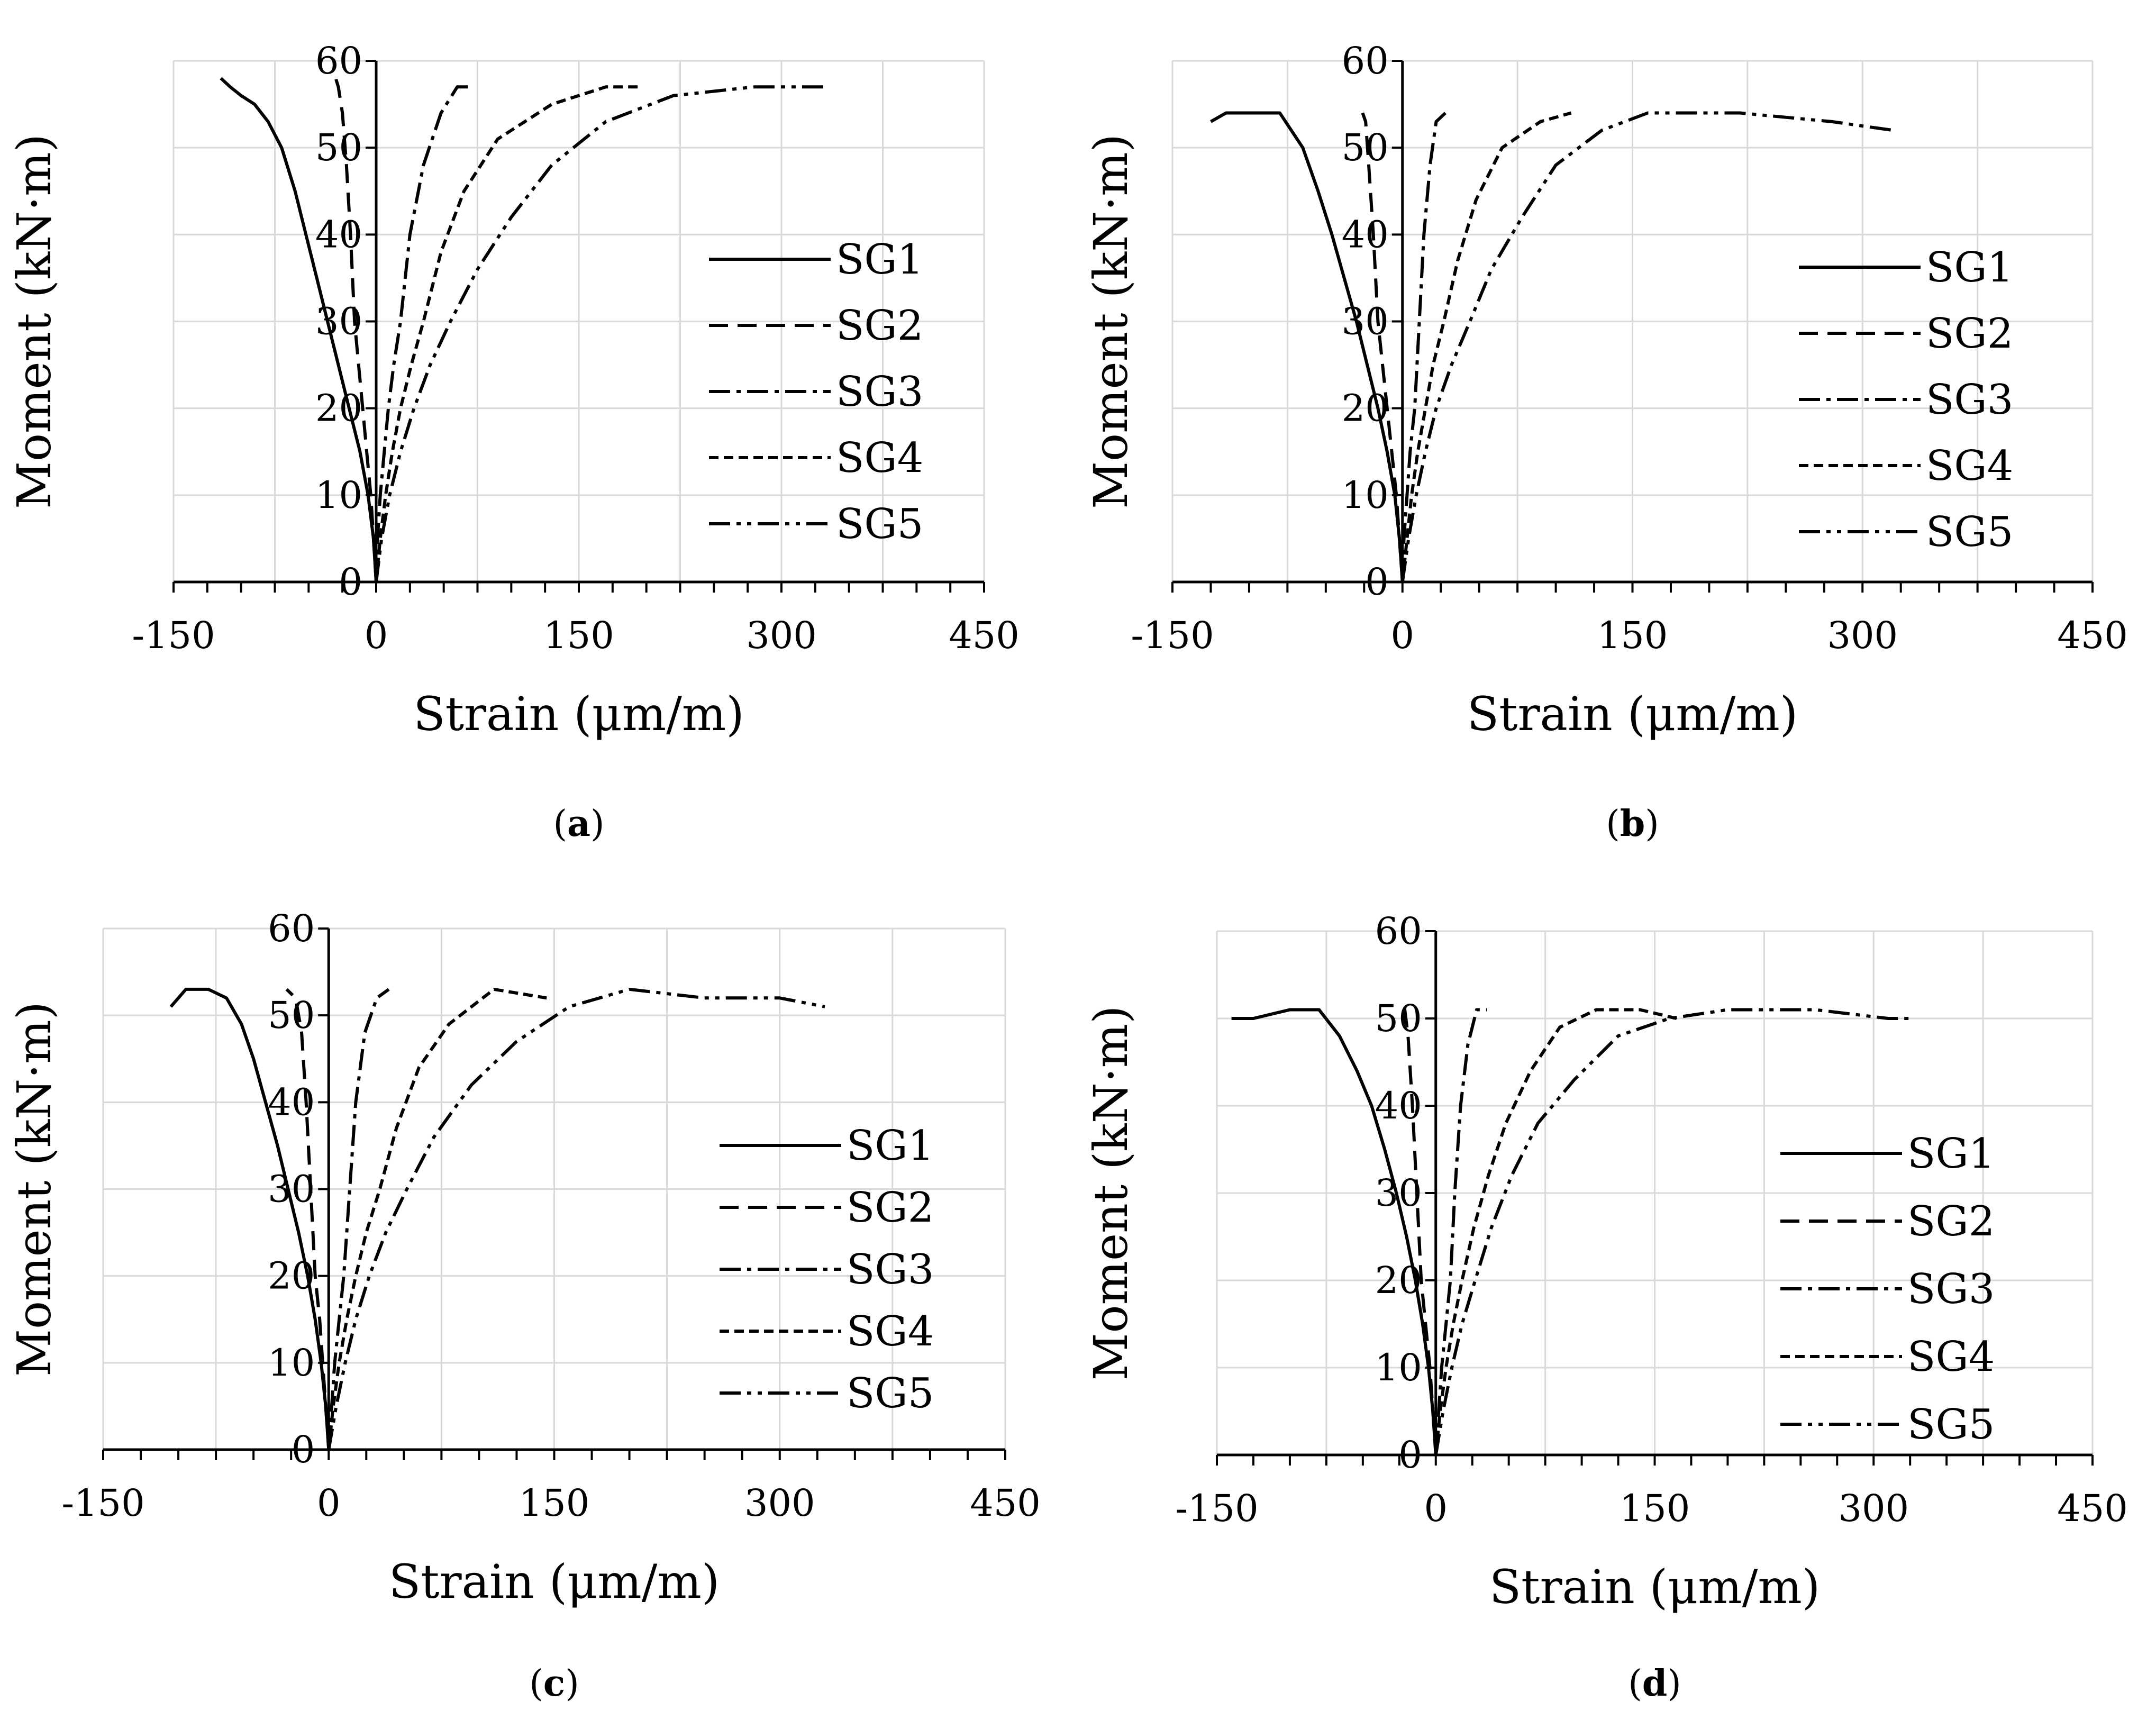 This screenshot has width=2156, height=1729. Describe the element at coordinates (34, 1189) in the screenshot. I see `y-axis-title-c: Moment (kN·m)` at that location.